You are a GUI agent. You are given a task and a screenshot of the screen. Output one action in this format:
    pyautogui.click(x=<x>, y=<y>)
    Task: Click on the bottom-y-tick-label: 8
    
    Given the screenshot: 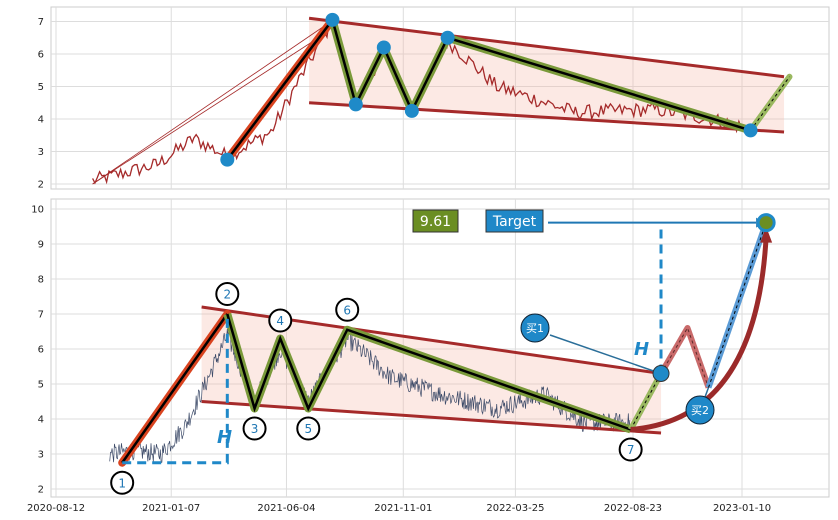 What is the action you would take?
    pyautogui.click(x=41, y=280)
    